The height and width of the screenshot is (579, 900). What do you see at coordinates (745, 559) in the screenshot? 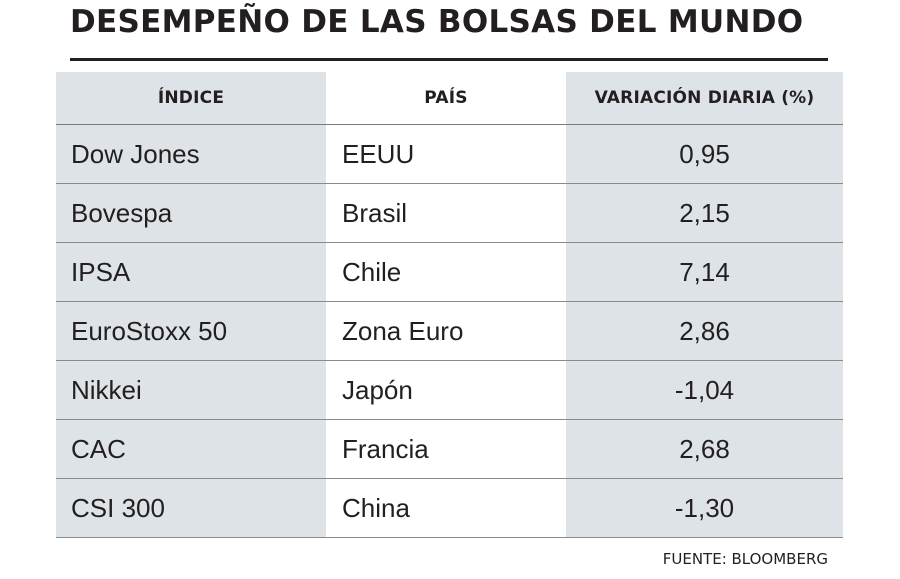
I see `source-note: FUENTE: BLOOMBERG` at bounding box center [745, 559].